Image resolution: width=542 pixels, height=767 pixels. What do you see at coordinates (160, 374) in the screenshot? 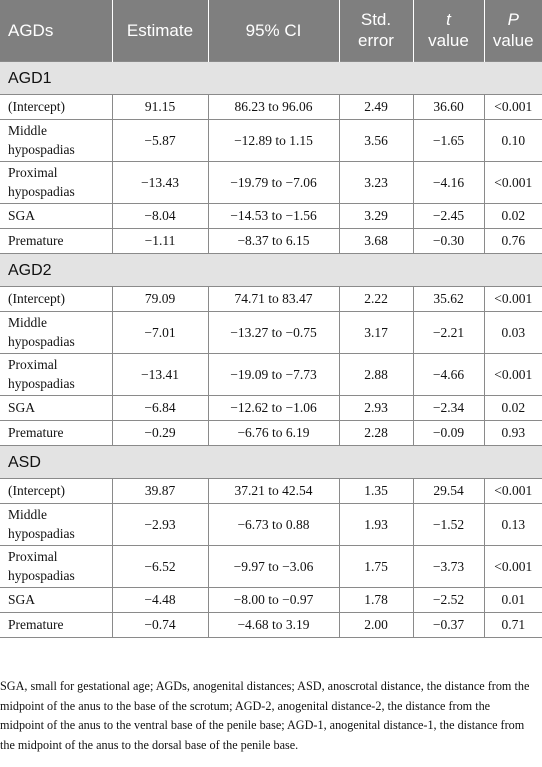
I see `estimate-cell: −13.41` at bounding box center [160, 374].